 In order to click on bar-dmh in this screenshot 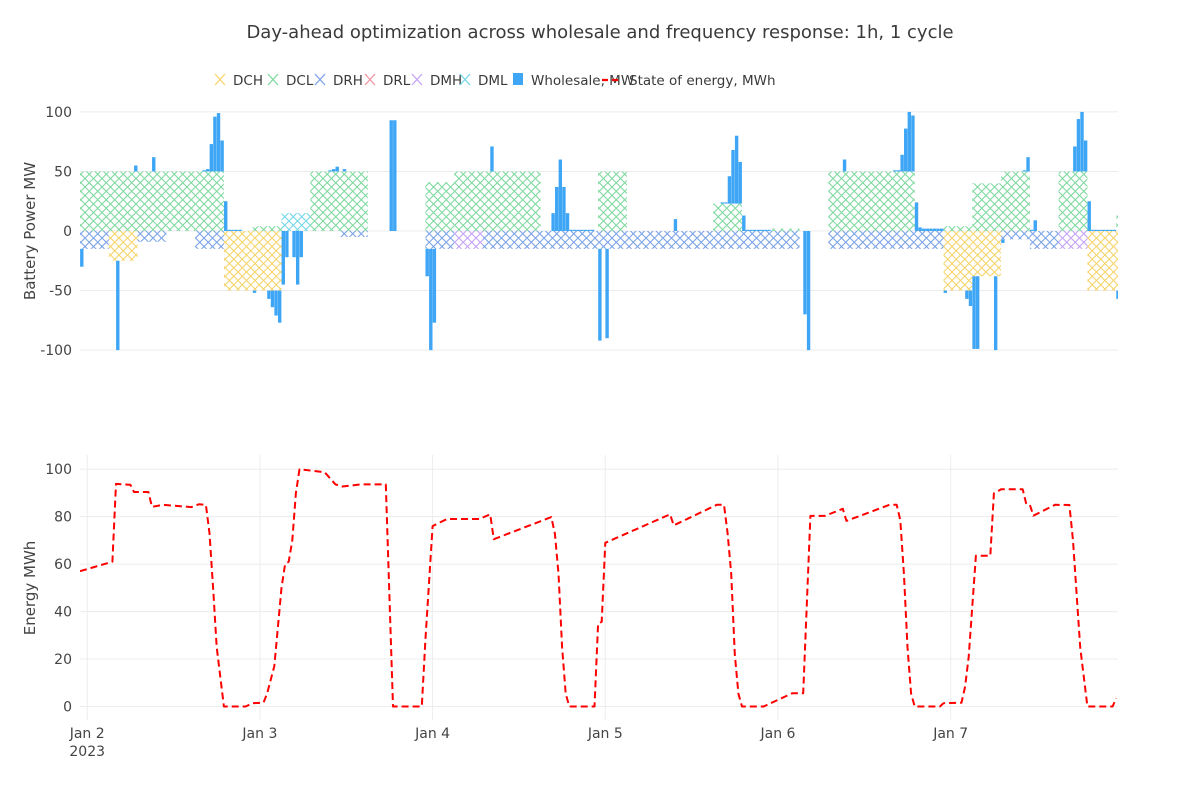, I will do `click(1073, 240)`.